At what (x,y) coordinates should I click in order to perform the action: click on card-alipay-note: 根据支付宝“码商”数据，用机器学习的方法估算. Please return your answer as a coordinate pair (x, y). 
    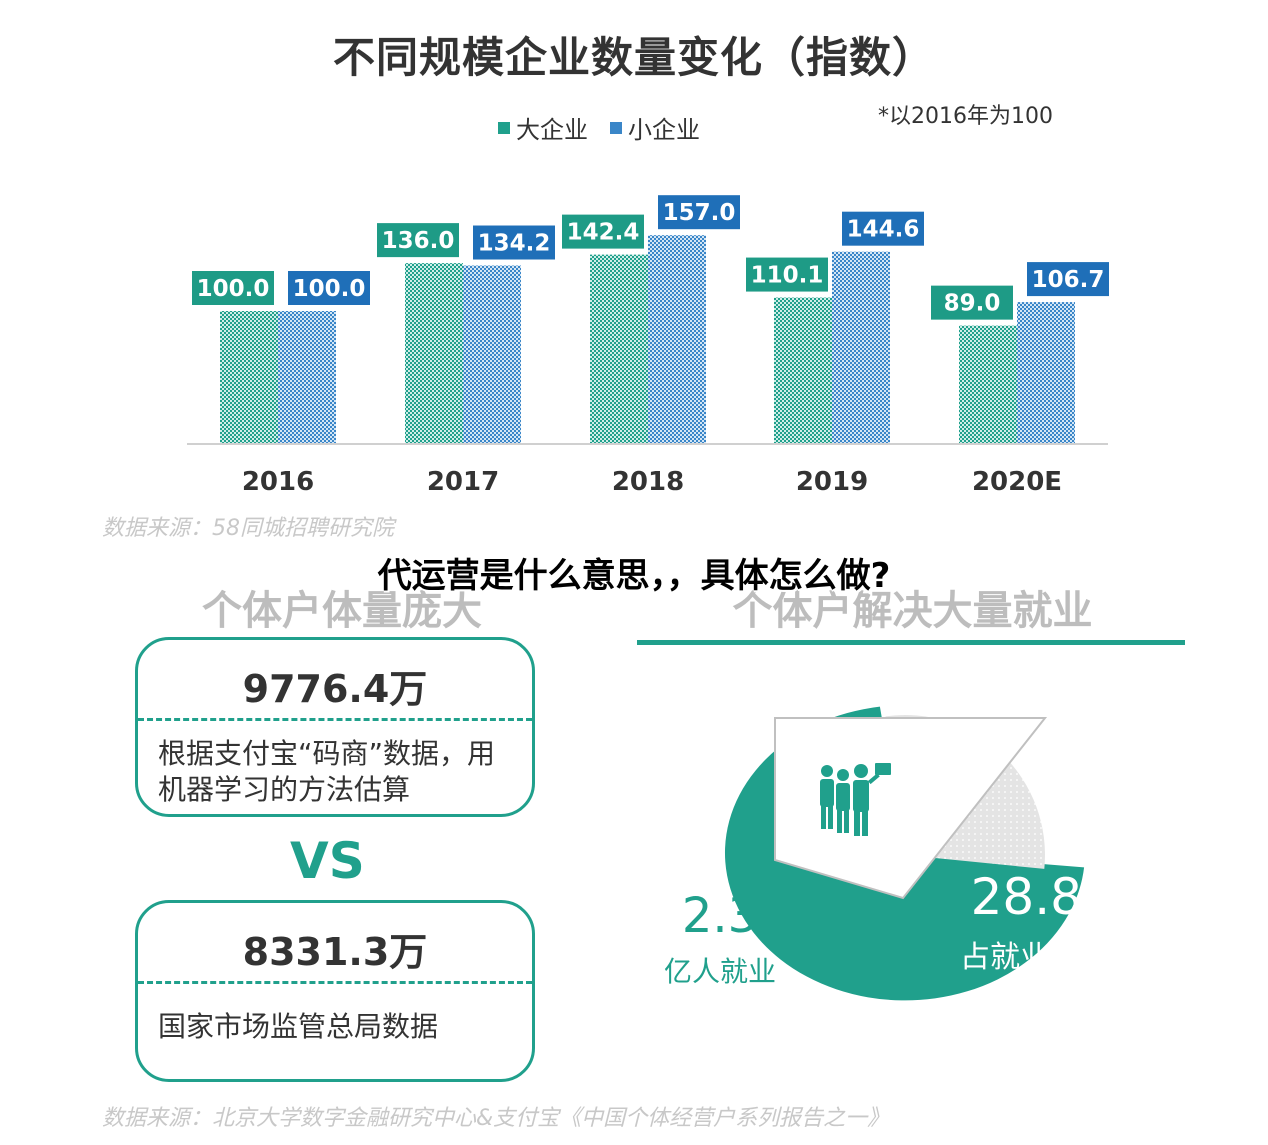
    Looking at the image, I should click on (327, 771).